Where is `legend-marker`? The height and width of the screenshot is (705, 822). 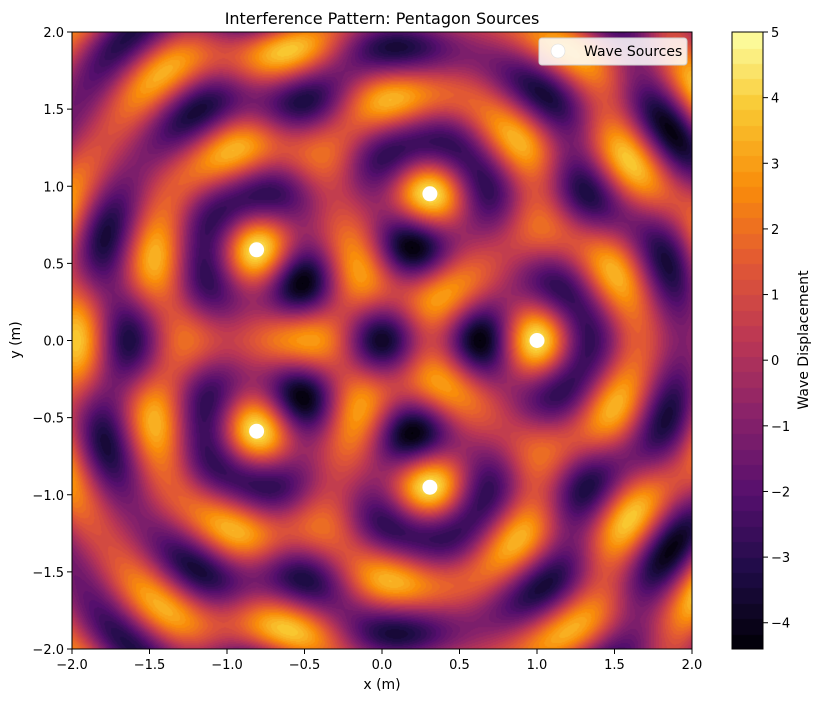
legend-marker is located at coordinates (558, 51).